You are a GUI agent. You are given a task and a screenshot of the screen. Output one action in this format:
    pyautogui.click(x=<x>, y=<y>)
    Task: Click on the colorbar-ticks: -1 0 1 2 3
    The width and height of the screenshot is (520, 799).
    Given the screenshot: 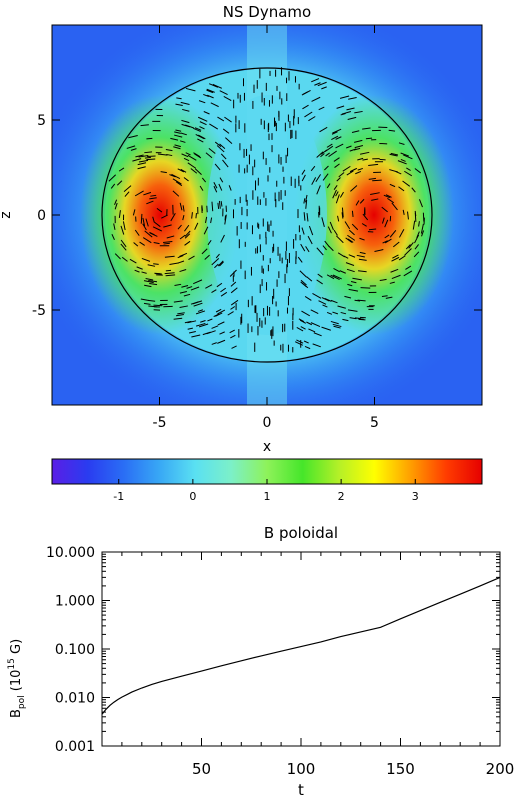 What is the action you would take?
    pyautogui.click(x=266, y=491)
    